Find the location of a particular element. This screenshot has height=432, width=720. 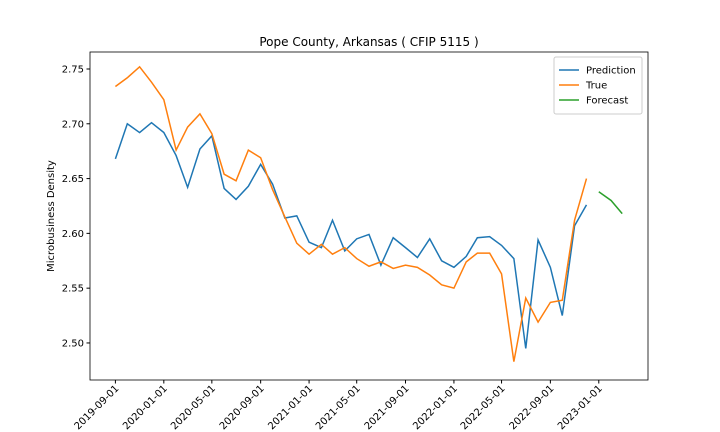

line-series is located at coordinates (610, 203).